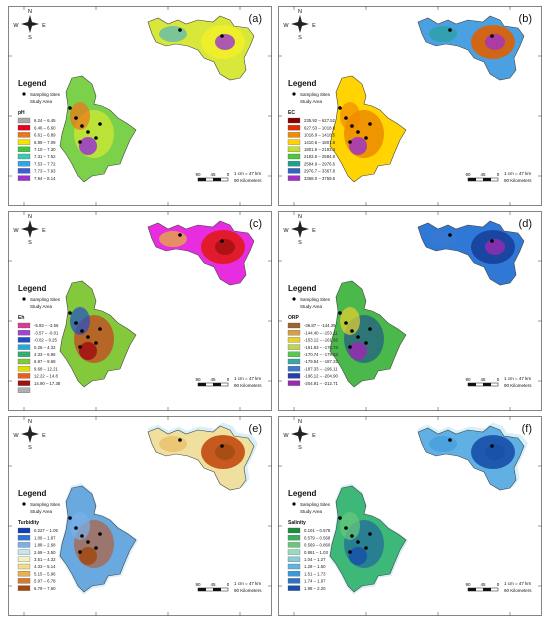  Describe the element at coordinates (45, 135) in the screenshot. I see `legend-range-label: 6.61 – 6.89` at that location.